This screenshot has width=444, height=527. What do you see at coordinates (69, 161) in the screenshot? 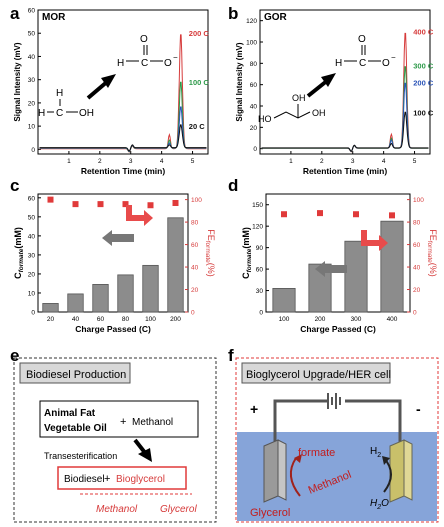
I see `x-tick-label: 1` at bounding box center [69, 161].